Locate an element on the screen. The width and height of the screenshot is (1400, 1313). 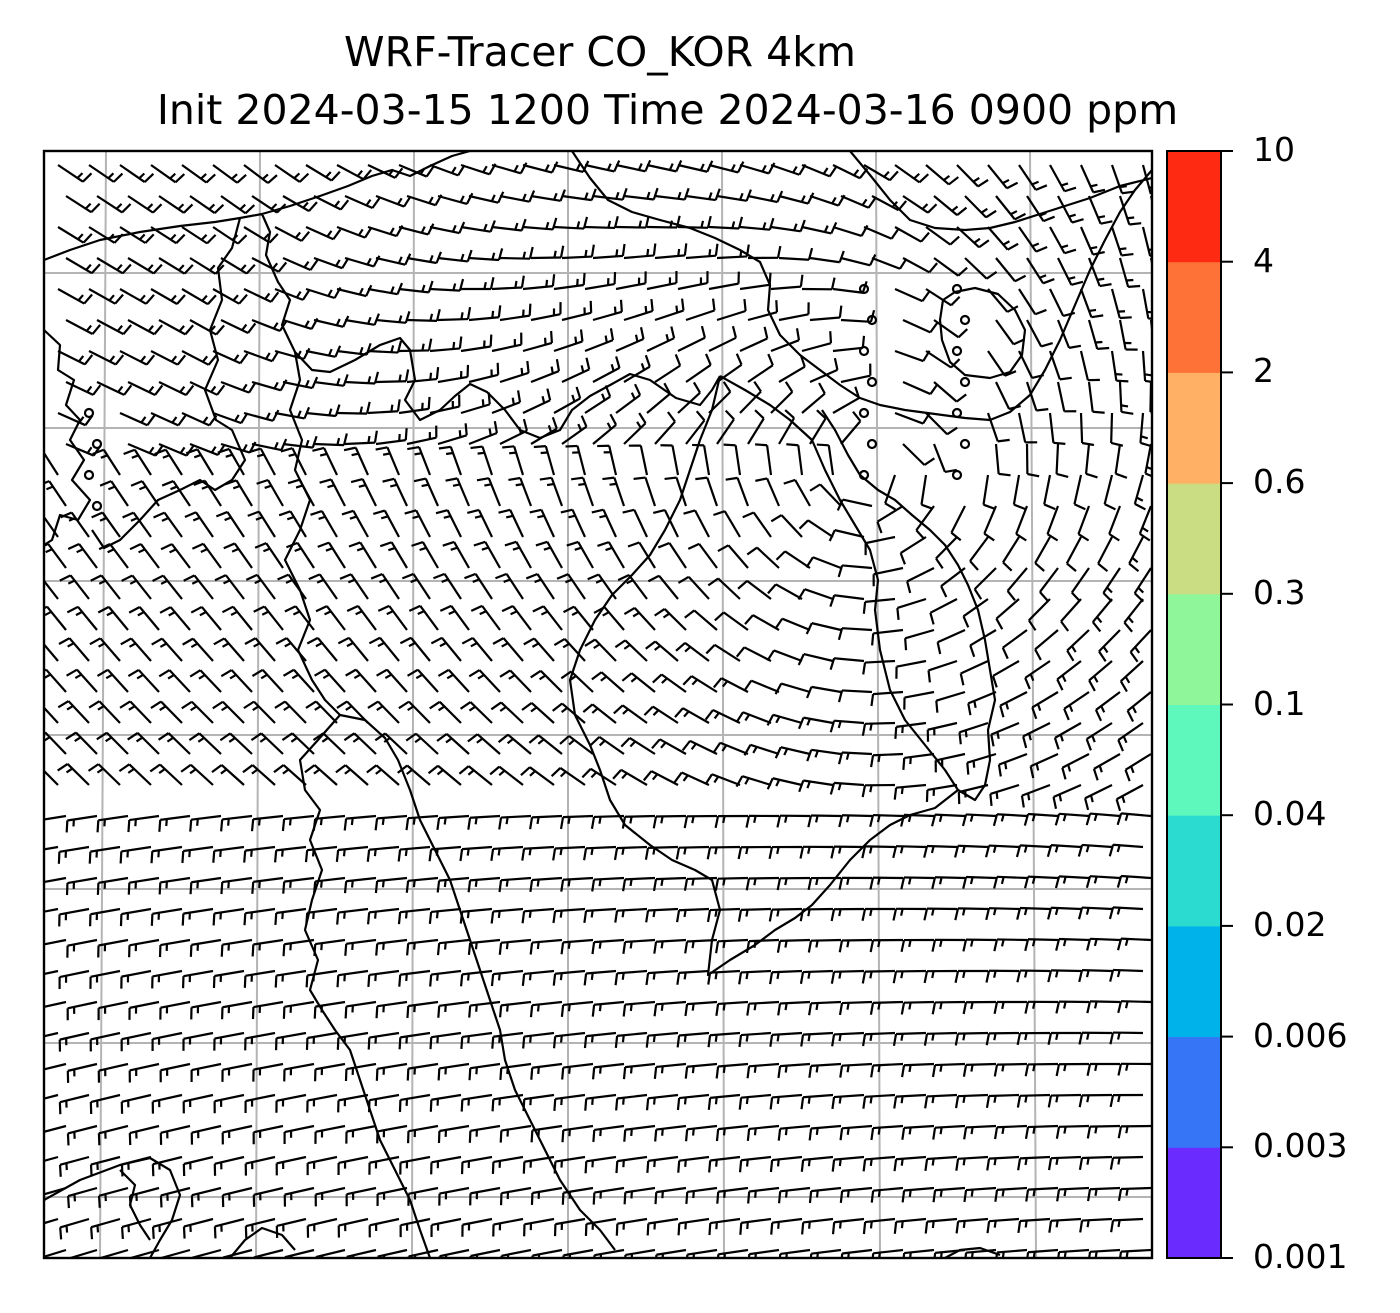
meridian-line is located at coordinates (878, 704).